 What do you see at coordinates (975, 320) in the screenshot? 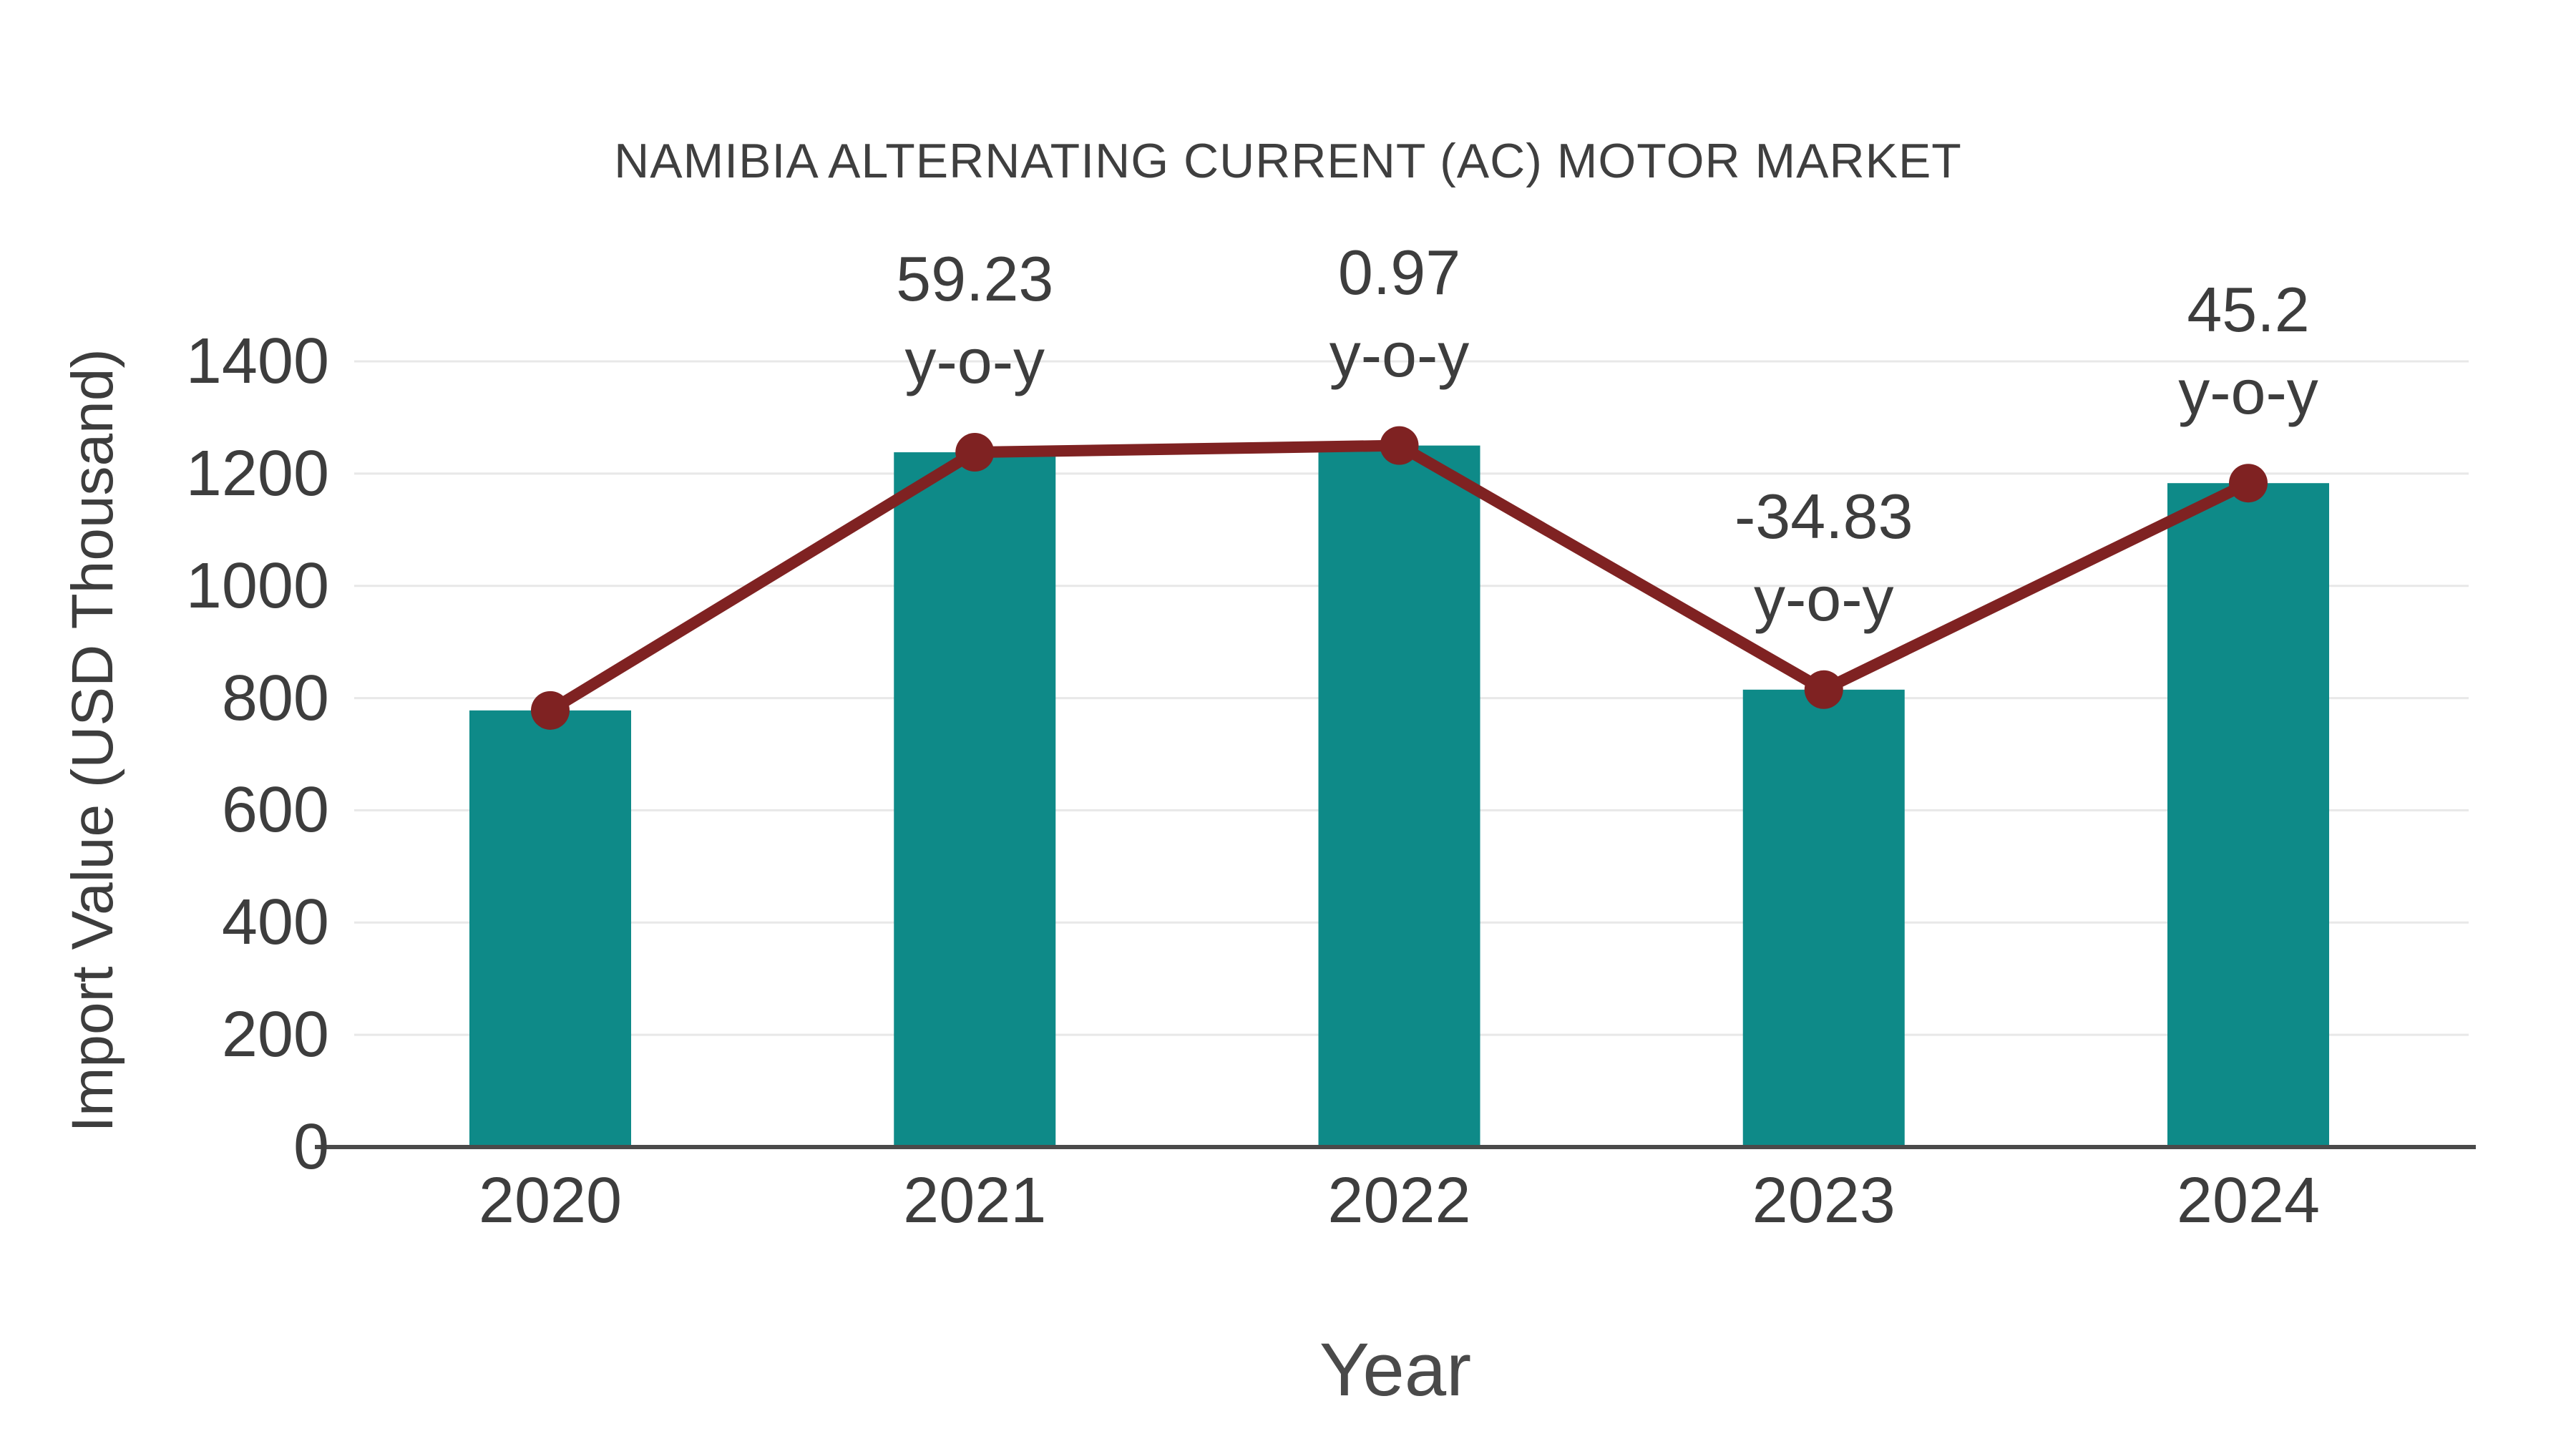
I see `annotation-2021: 59.23 y-o-y` at bounding box center [975, 320].